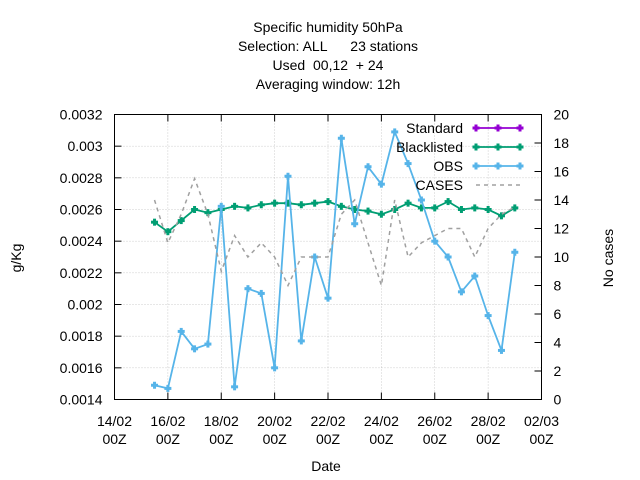 This screenshot has height=480, width=640. What do you see at coordinates (16, 258) in the screenshot?
I see `y-axis-label: g/Kg` at bounding box center [16, 258].